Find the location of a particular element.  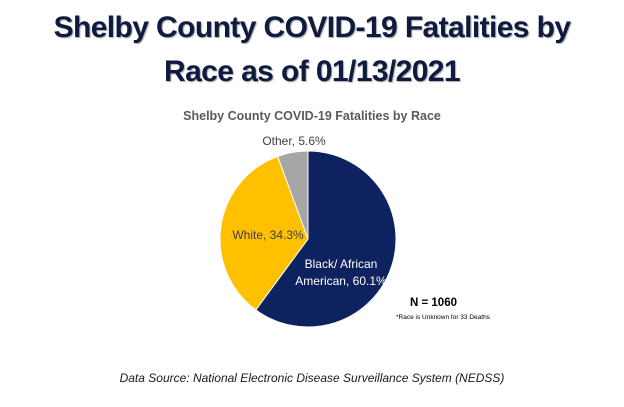

slice-label-black-line-2: American, 60.1% is located at coordinates (341, 281).